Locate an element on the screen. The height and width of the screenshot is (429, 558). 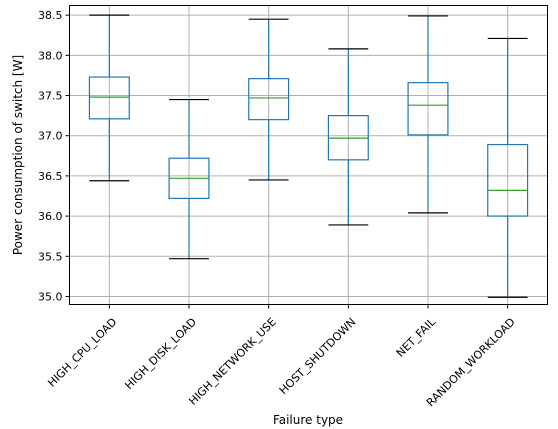
y-tick-label: 35.5 is located at coordinates (50, 256).